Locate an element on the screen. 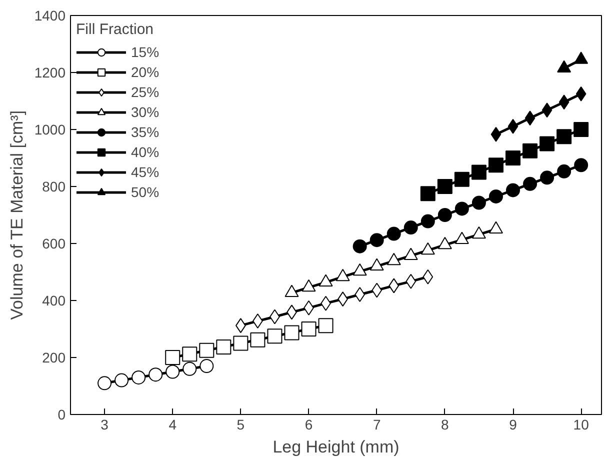 This screenshot has width=613, height=459. y-tick-label: 400 is located at coordinates (54, 300).